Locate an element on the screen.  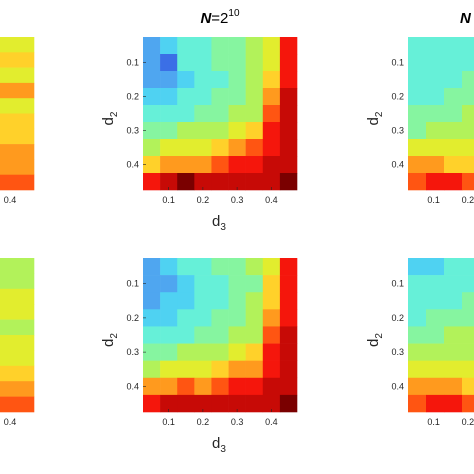
heatmap-panel-5: 0.1 0.2 0.3 0.4 0.1 0.2 d2 N is located at coordinates (419, 107).